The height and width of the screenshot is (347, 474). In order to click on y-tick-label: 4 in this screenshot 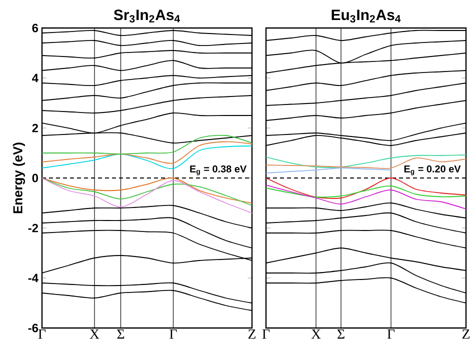, I will do `click(35, 78)`.